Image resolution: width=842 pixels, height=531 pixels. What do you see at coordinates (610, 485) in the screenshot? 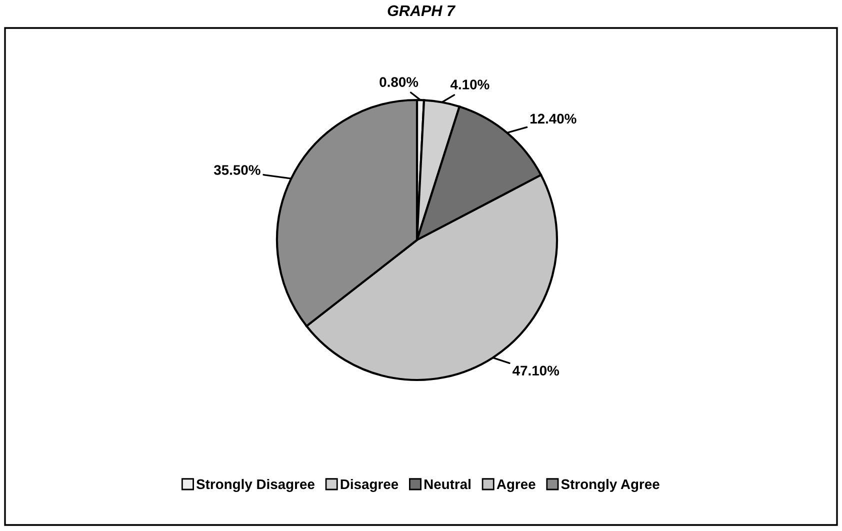
I see `legend-label: Strongly Agree` at bounding box center [610, 485].